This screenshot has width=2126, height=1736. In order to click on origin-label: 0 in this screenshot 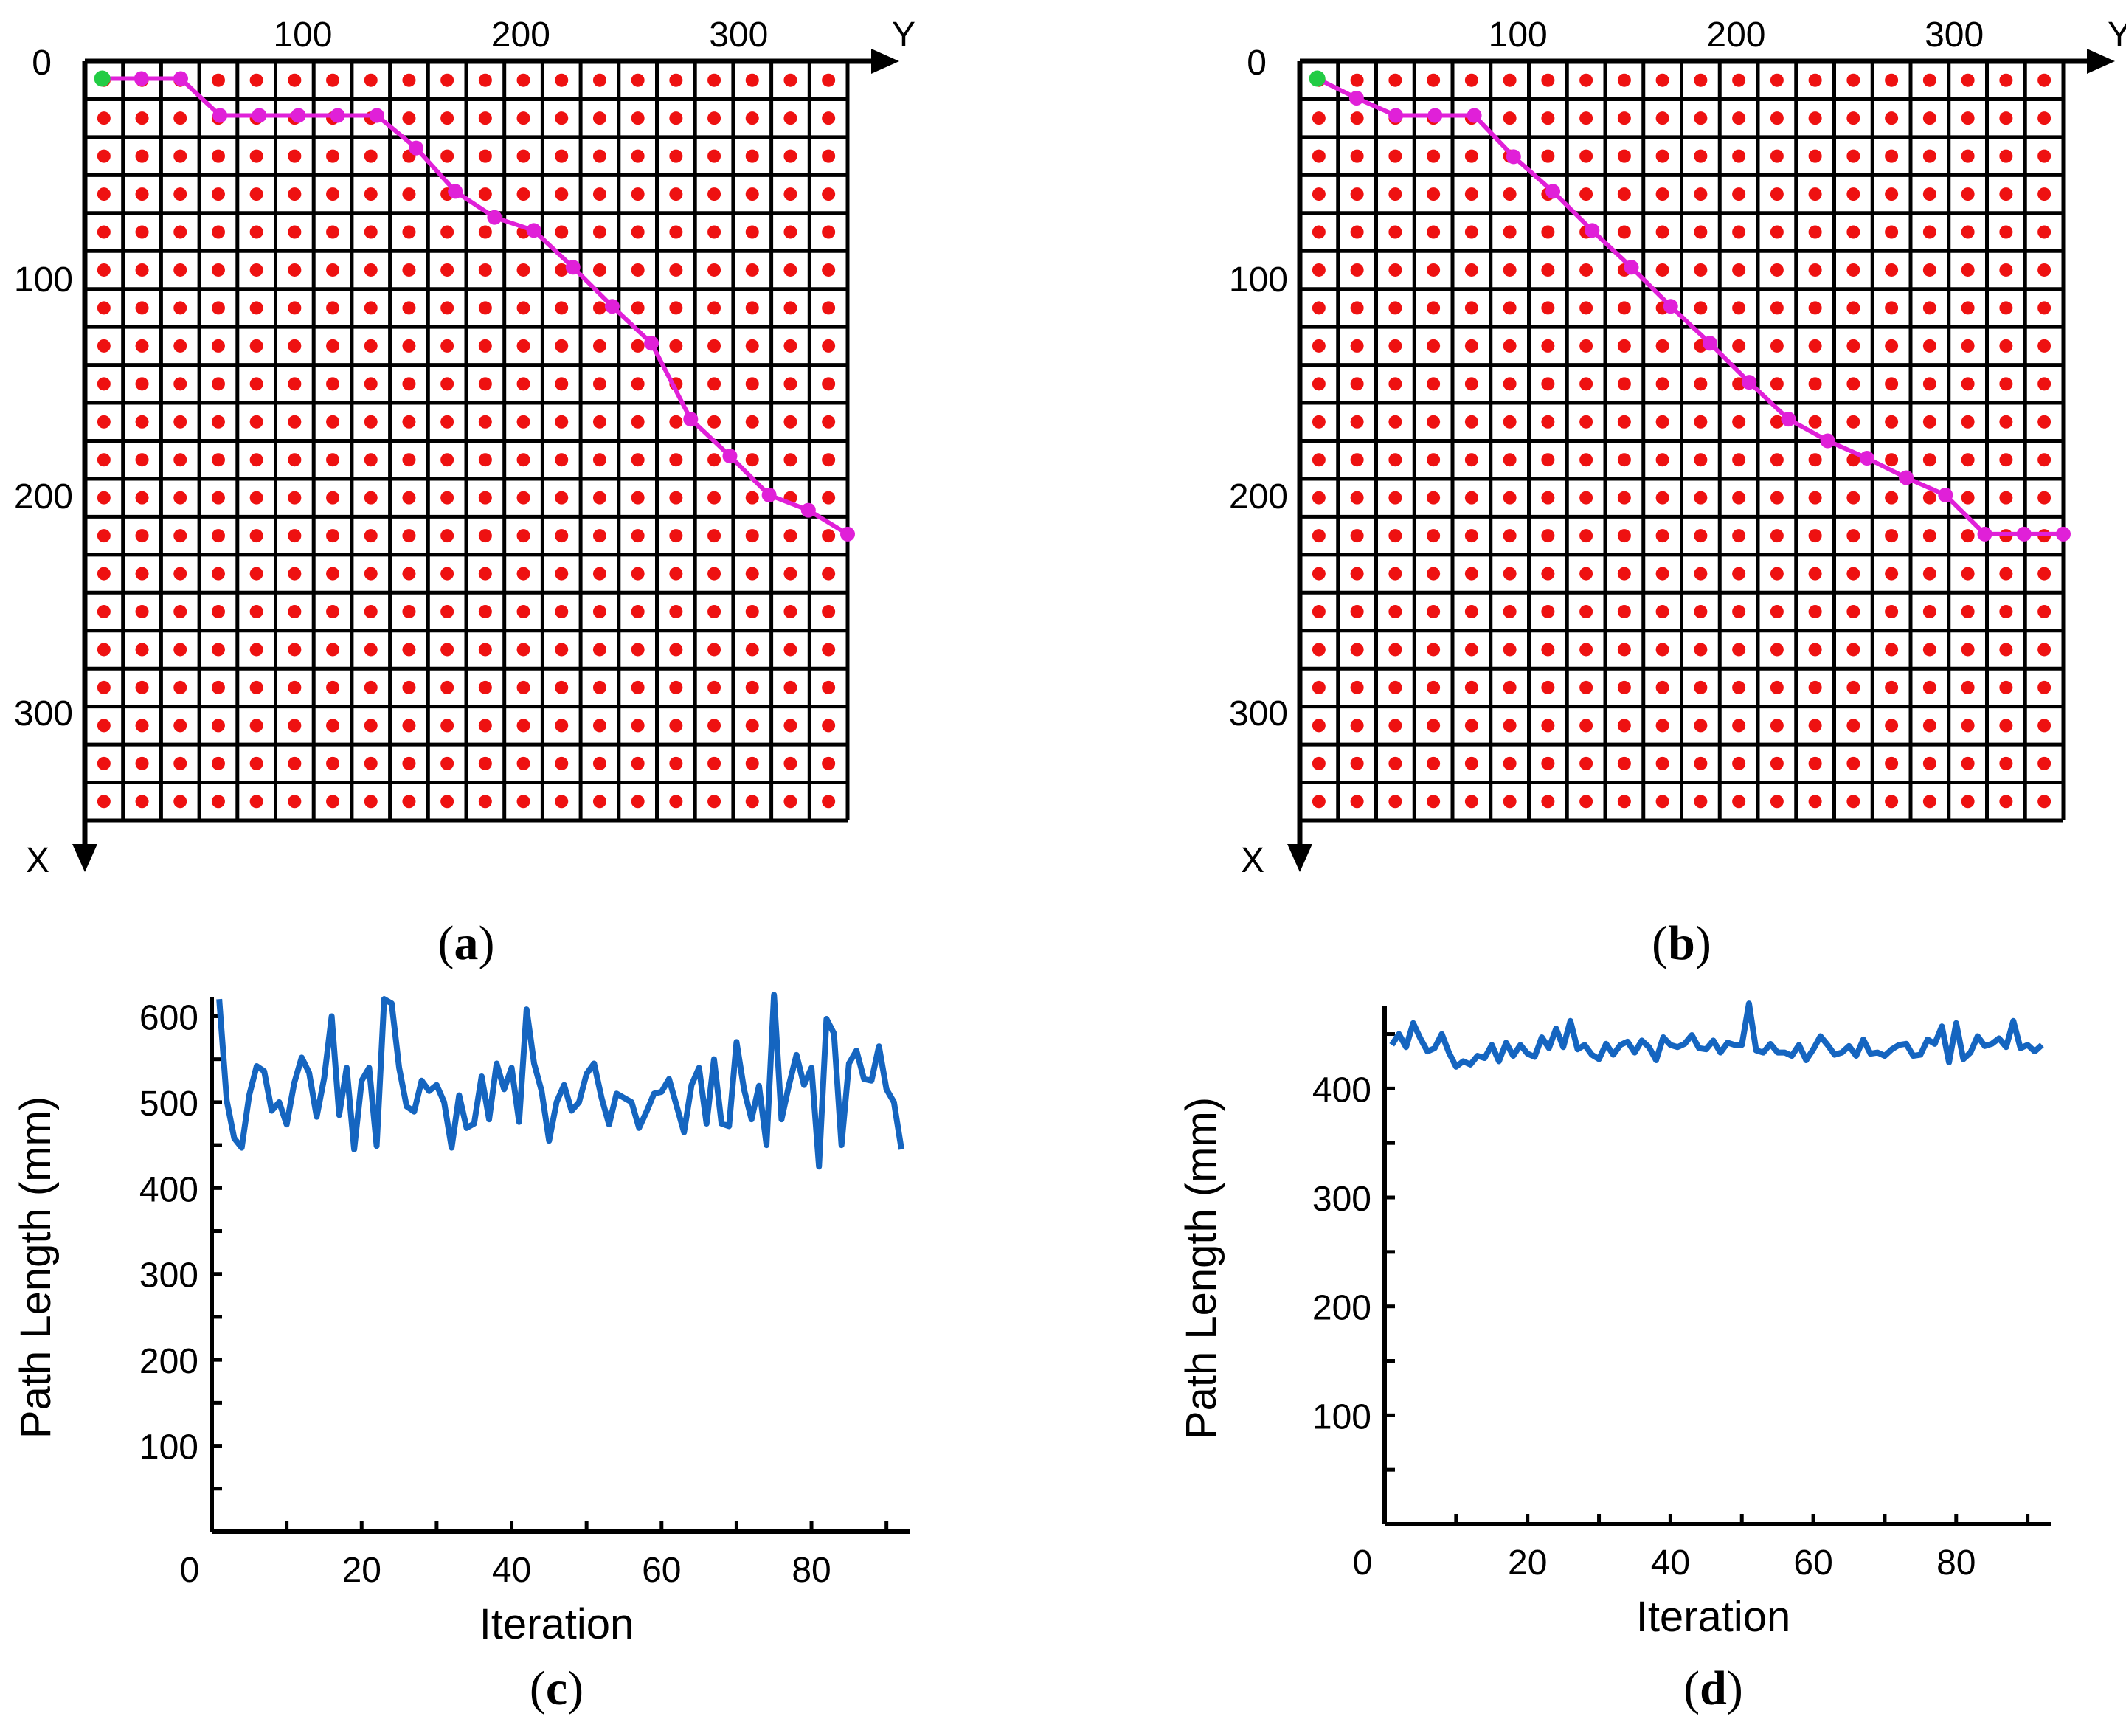, I will do `click(1257, 63)`.